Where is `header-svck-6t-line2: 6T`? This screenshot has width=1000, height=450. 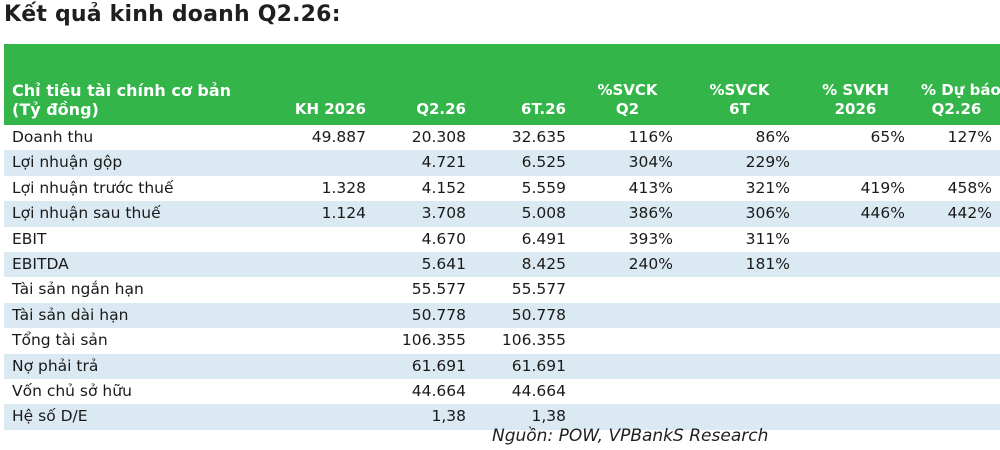
header-svck-6t-line2: 6T is located at coordinates (739, 109).